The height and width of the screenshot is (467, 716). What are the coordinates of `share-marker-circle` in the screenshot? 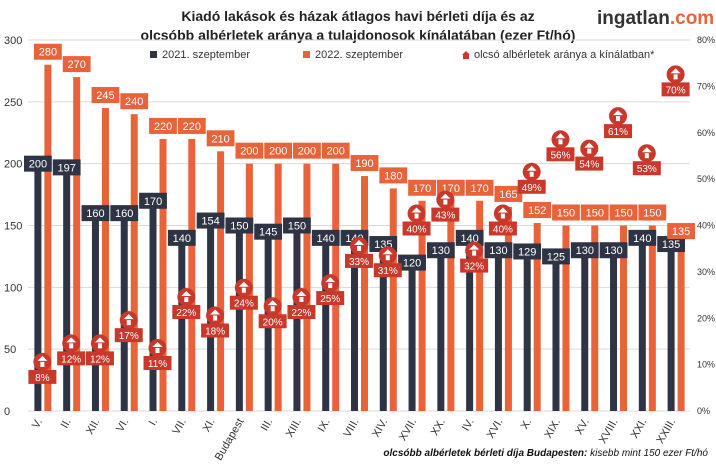 It's located at (387, 255).